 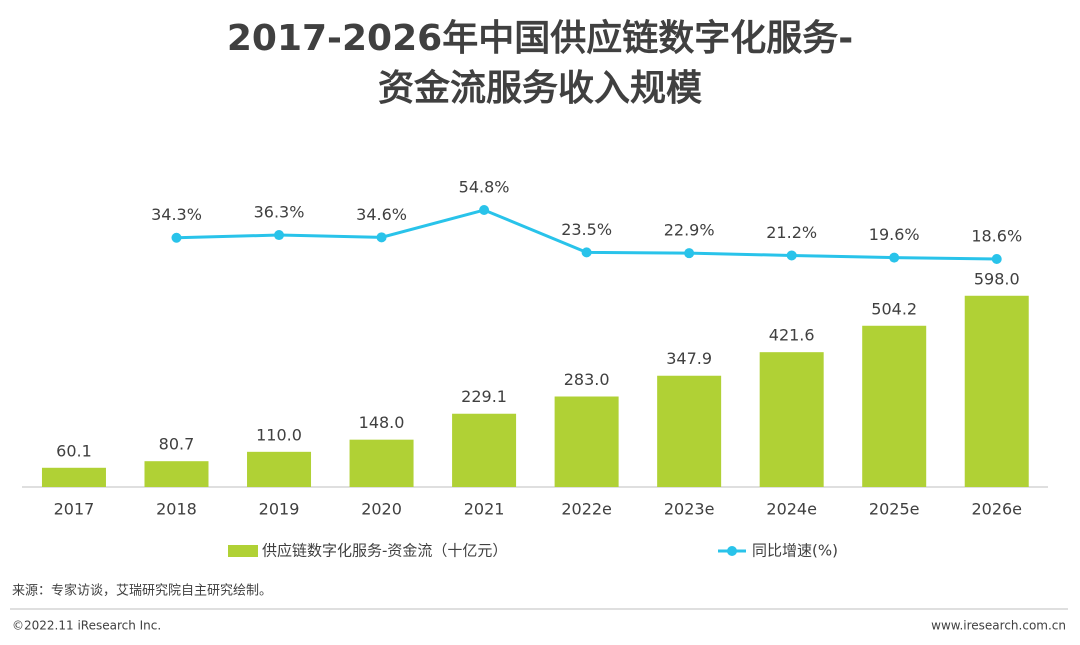 I want to click on data-label: 347.9, so click(x=689, y=358).